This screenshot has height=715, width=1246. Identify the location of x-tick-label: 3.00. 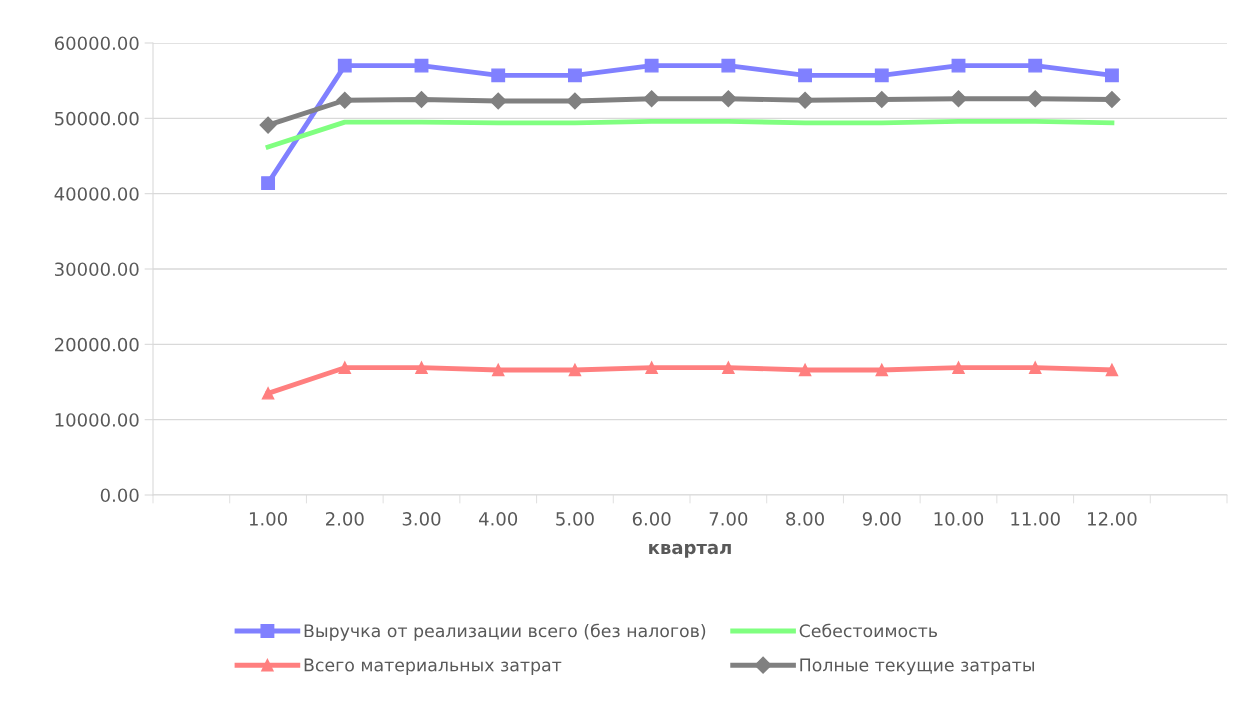
(421, 518).